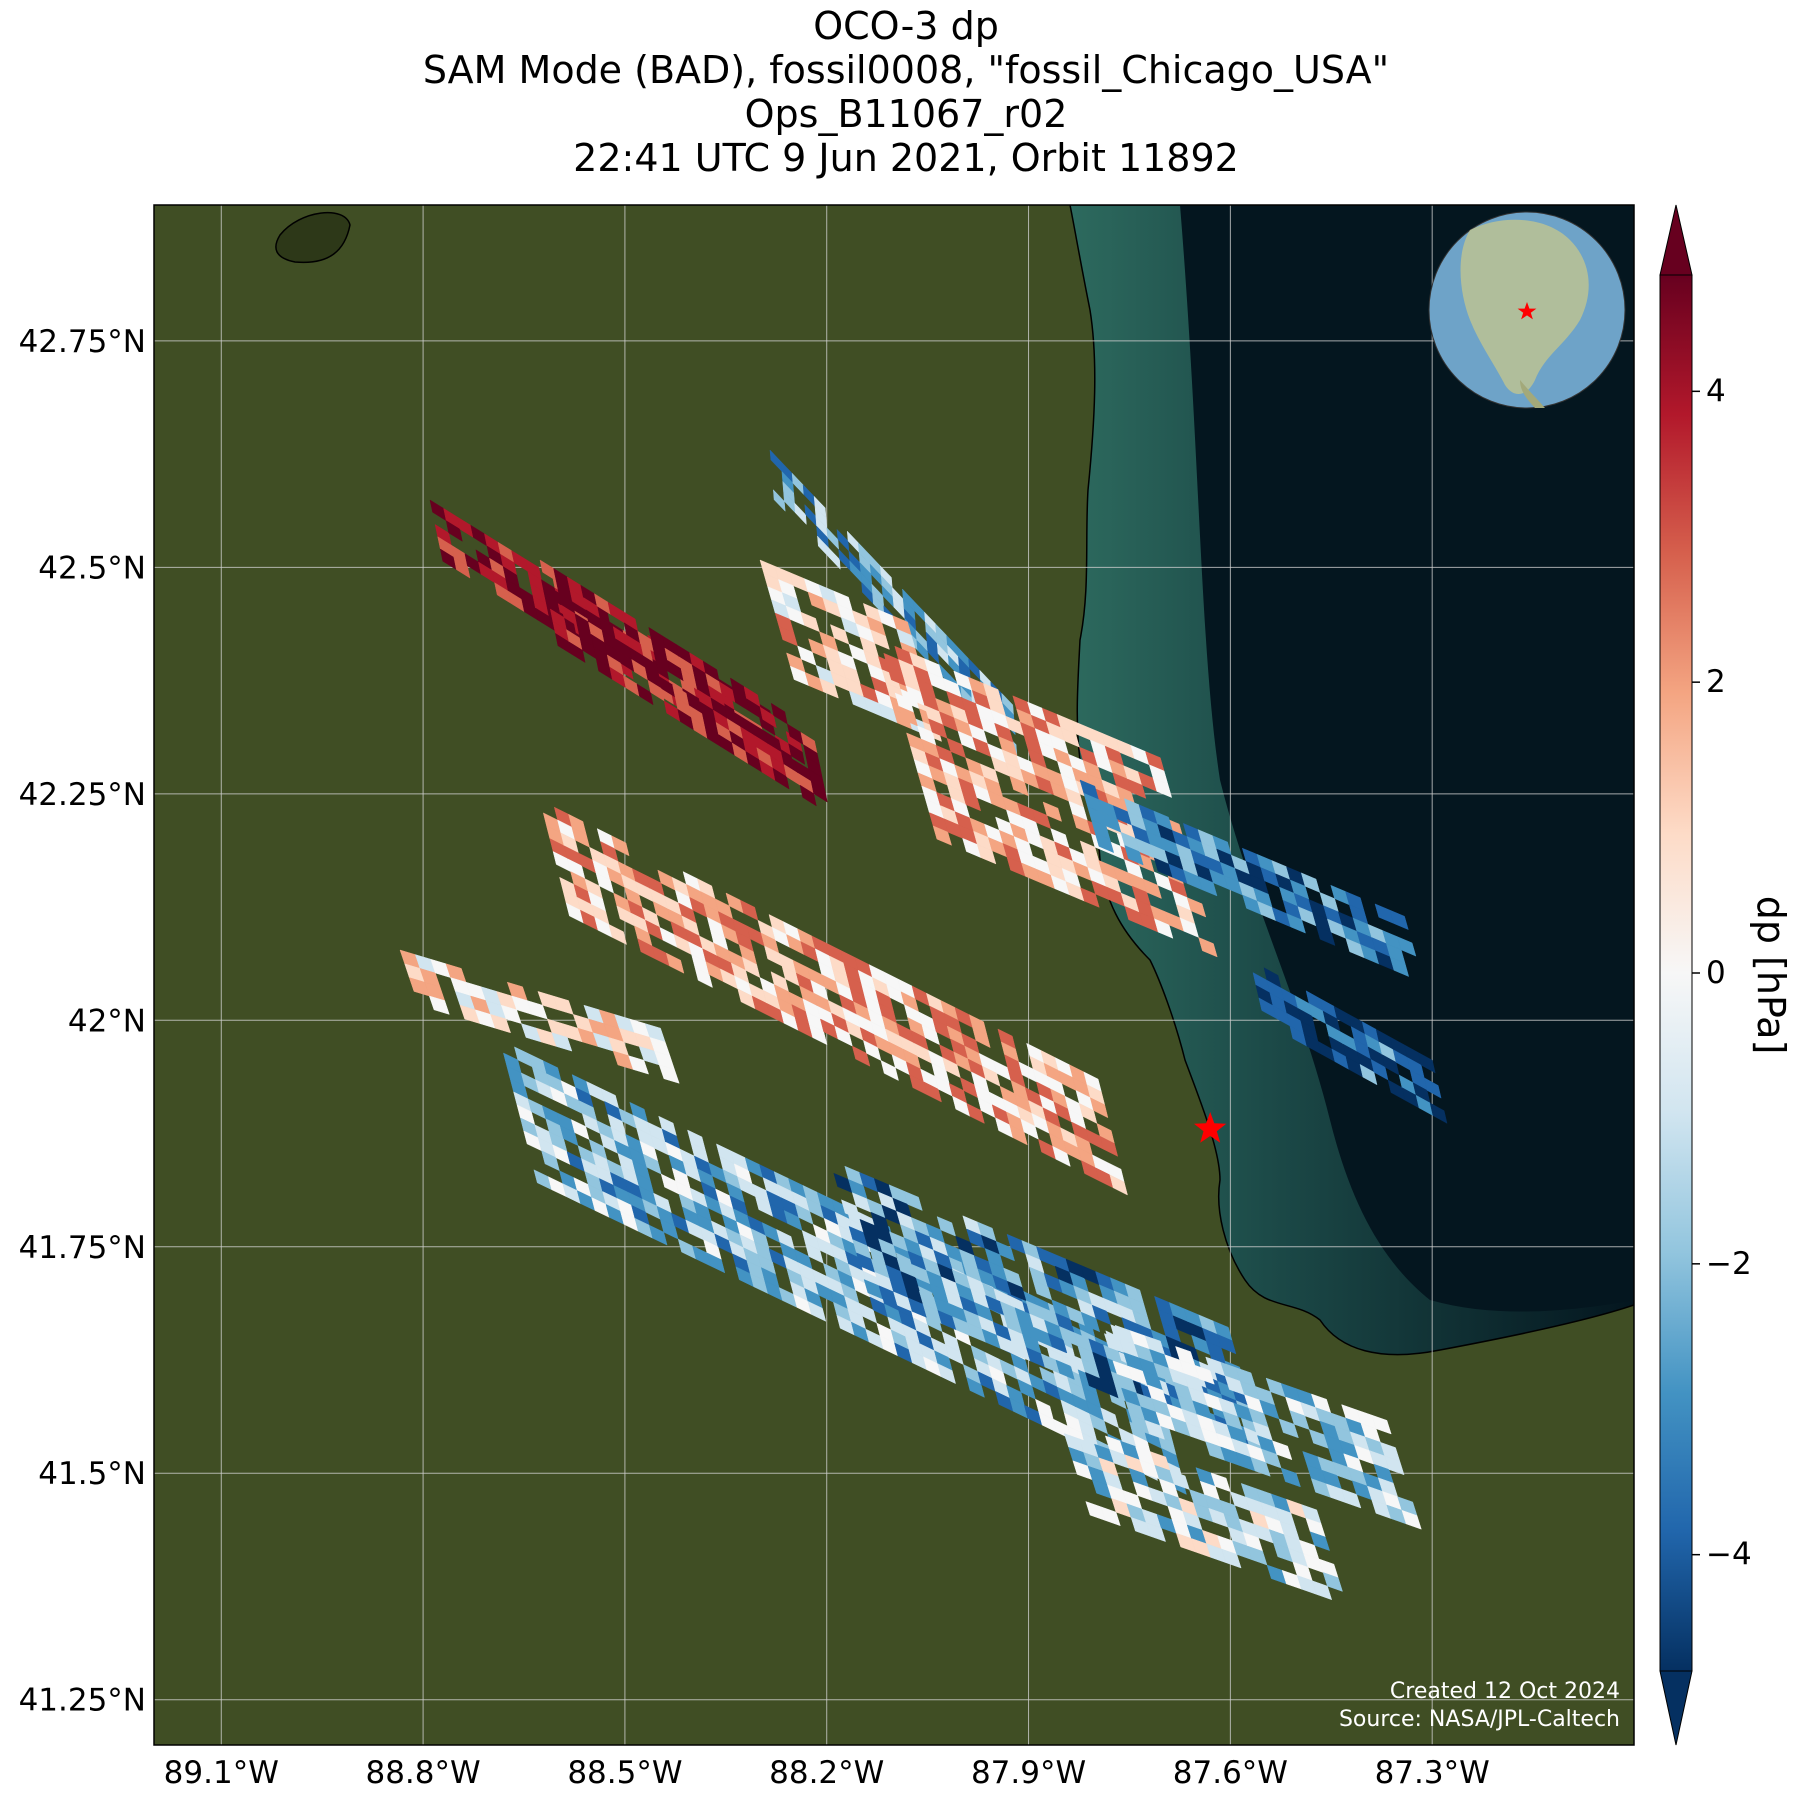 The width and height of the screenshot is (1812, 1795). What do you see at coordinates (422, 1773) in the screenshot?
I see `x-tick-label: 88.8°W` at bounding box center [422, 1773].